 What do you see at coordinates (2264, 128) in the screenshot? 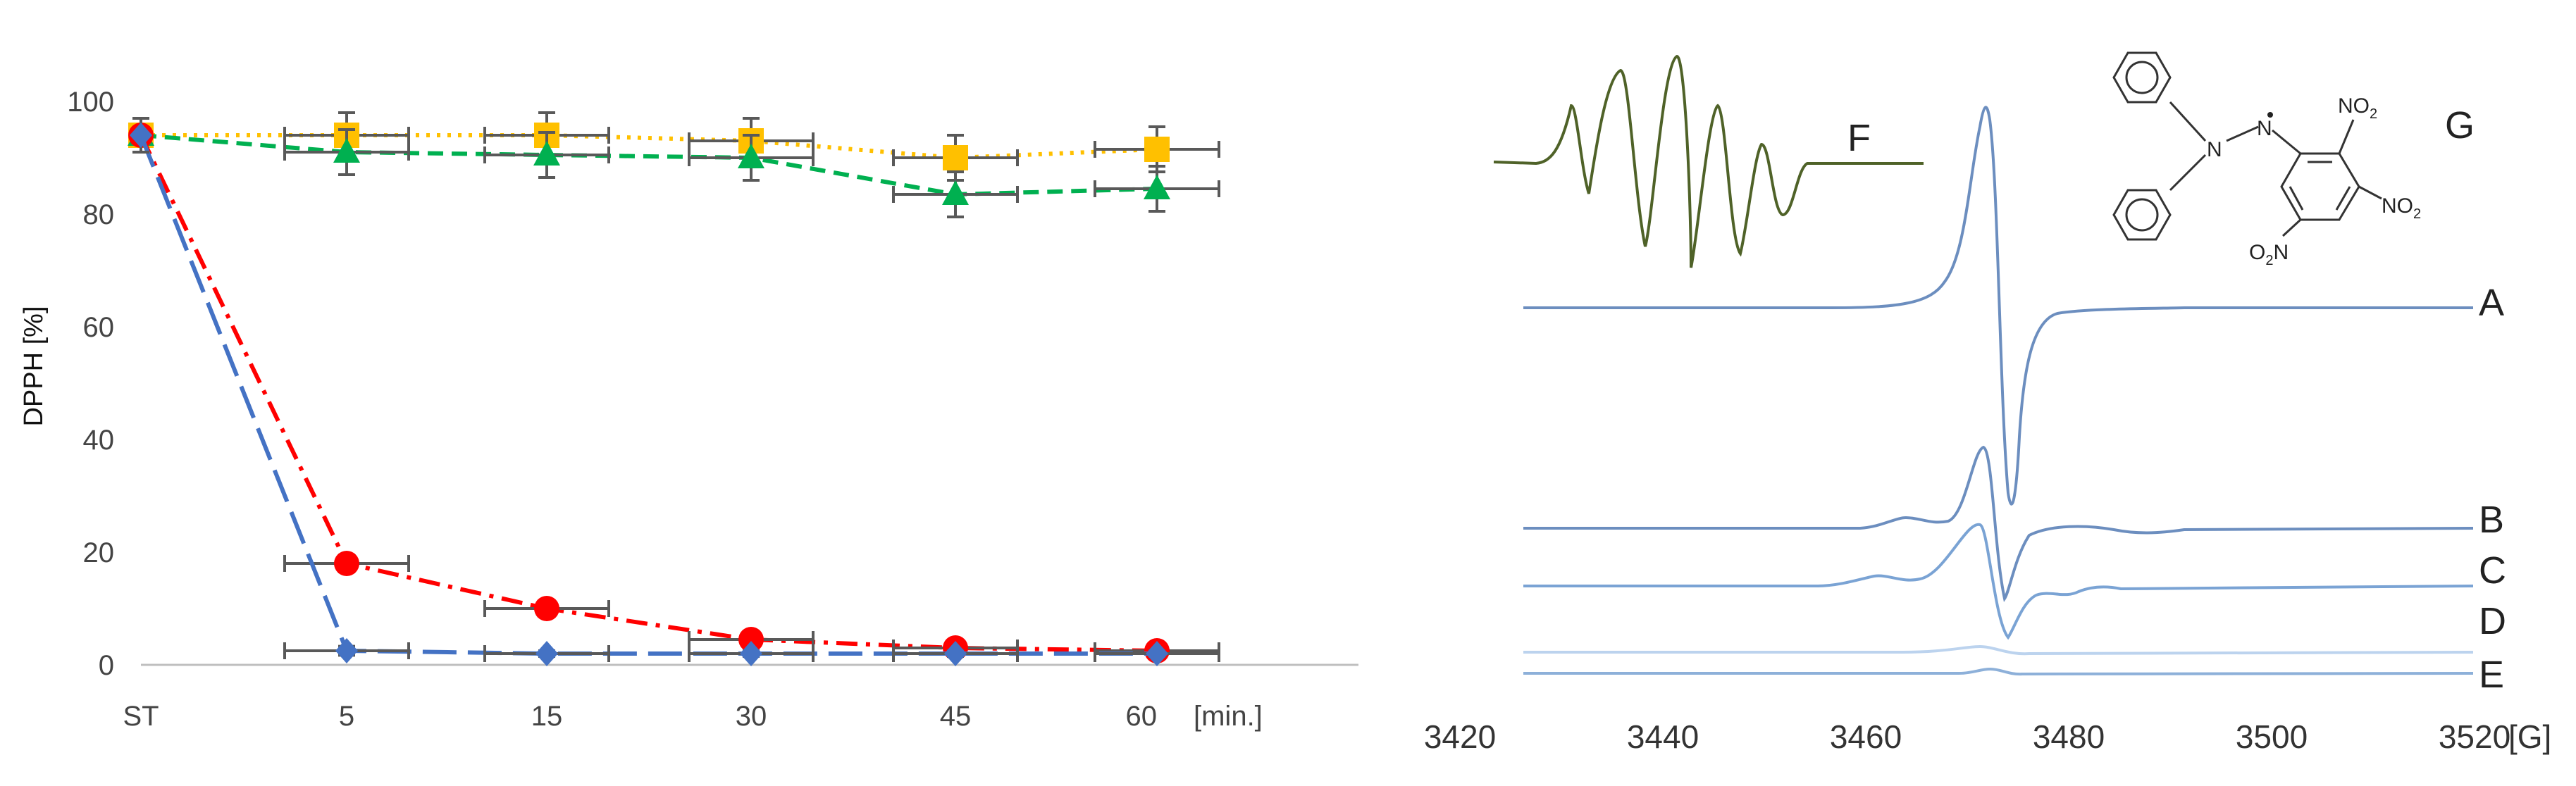
I see `structure-N2: N` at bounding box center [2264, 128].